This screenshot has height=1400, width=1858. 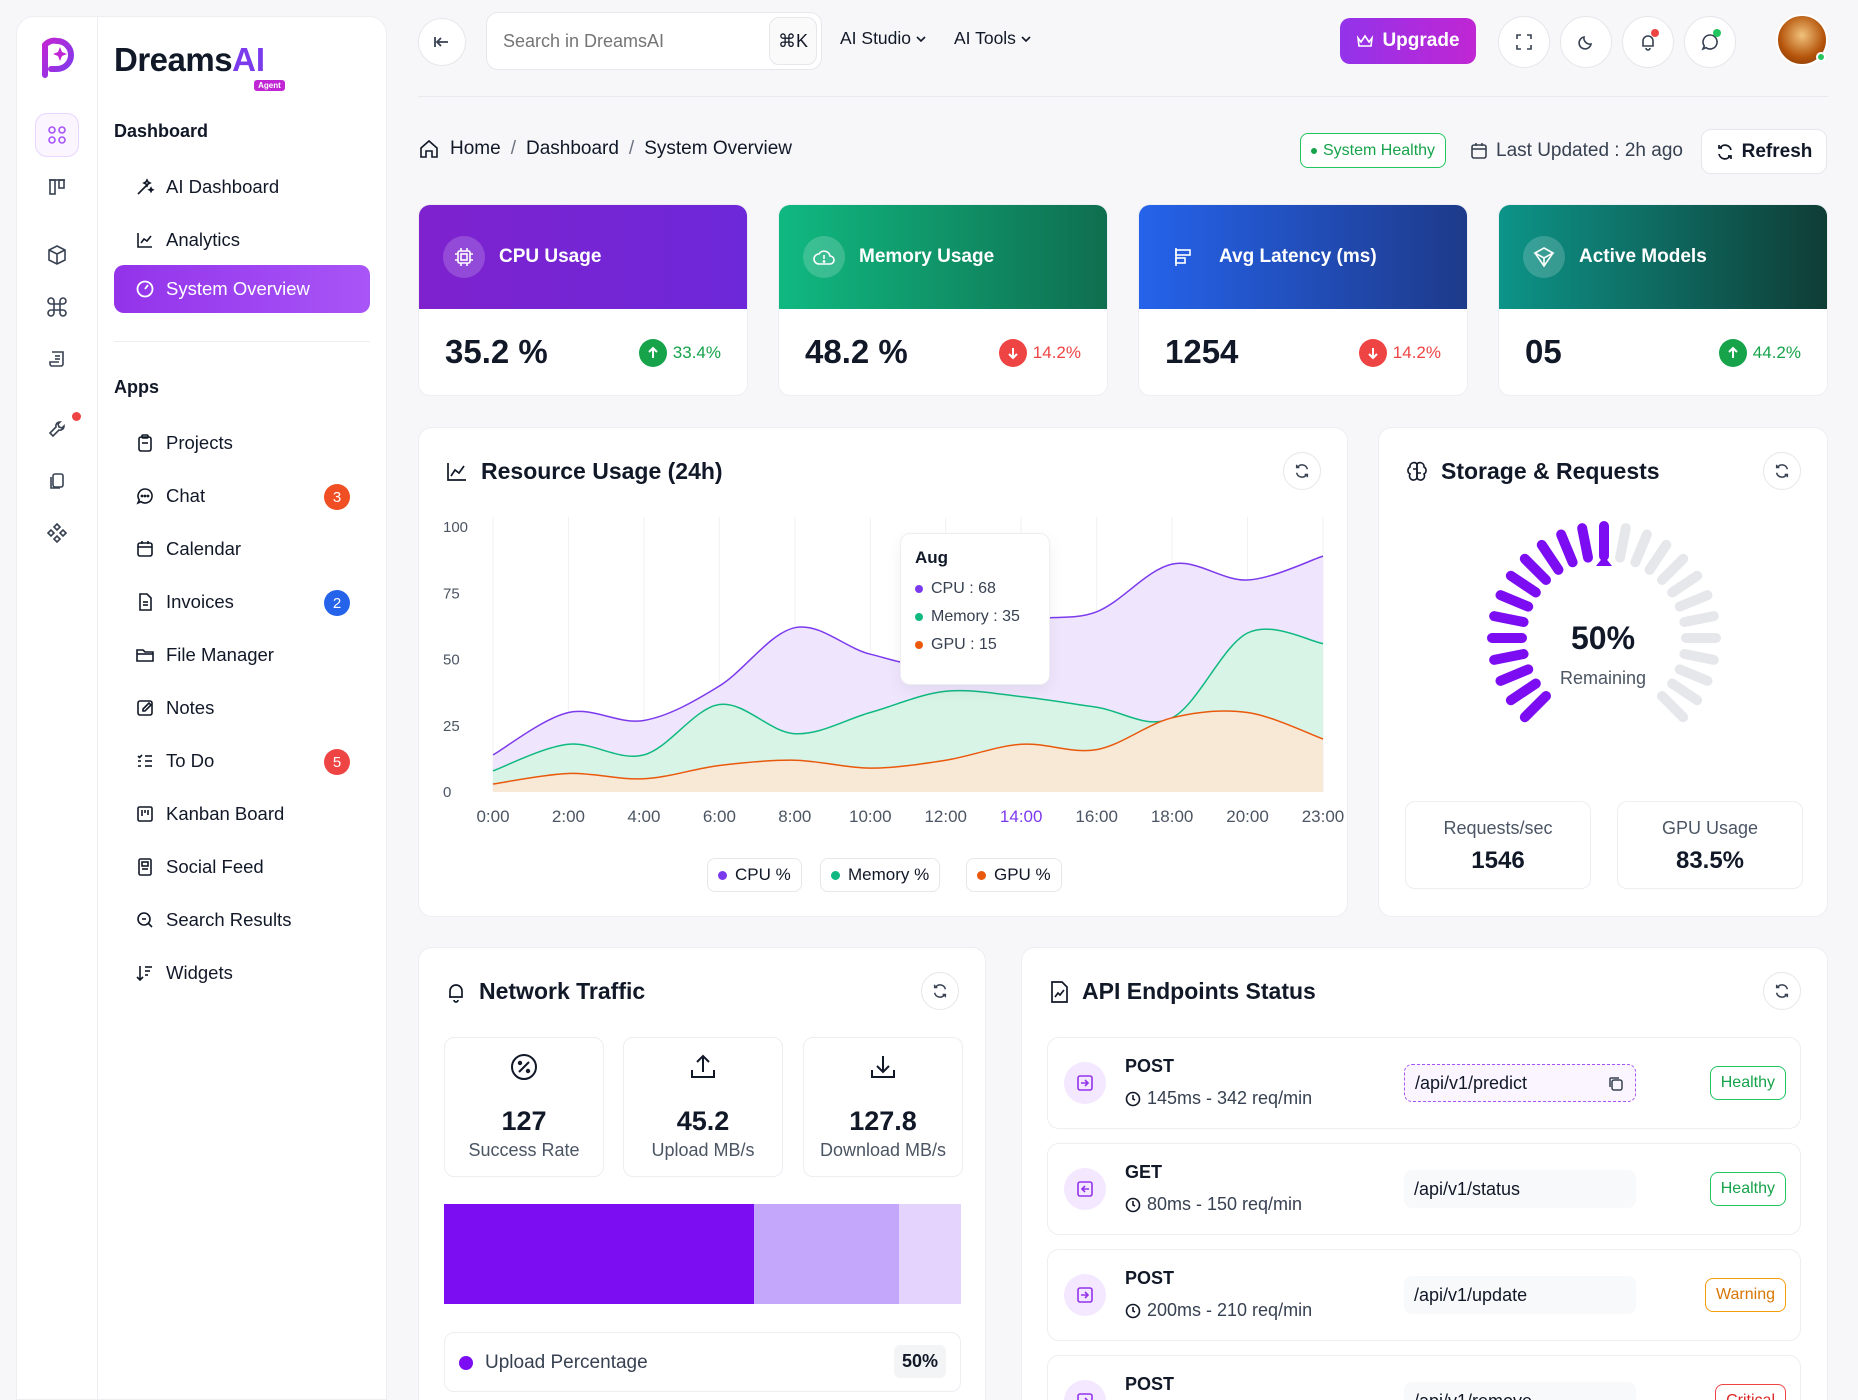 What do you see at coordinates (475, 148) in the screenshot?
I see `breadcrumb-home: Home` at bounding box center [475, 148].